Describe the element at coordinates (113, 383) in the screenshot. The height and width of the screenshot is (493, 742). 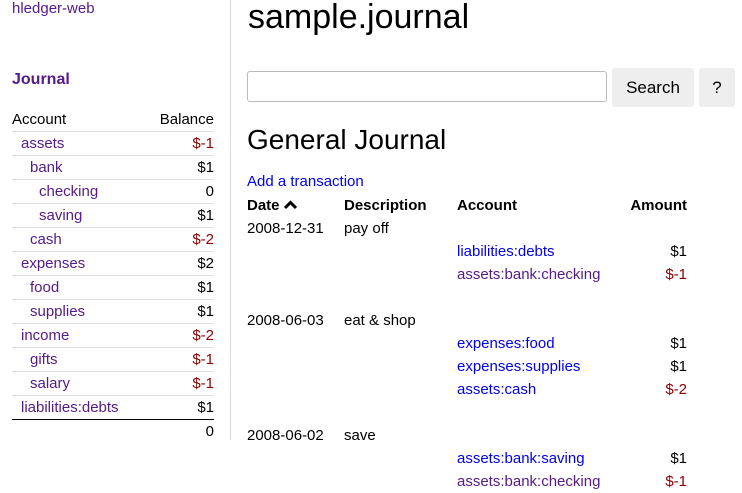
I see `account-row: salary $-1` at that location.